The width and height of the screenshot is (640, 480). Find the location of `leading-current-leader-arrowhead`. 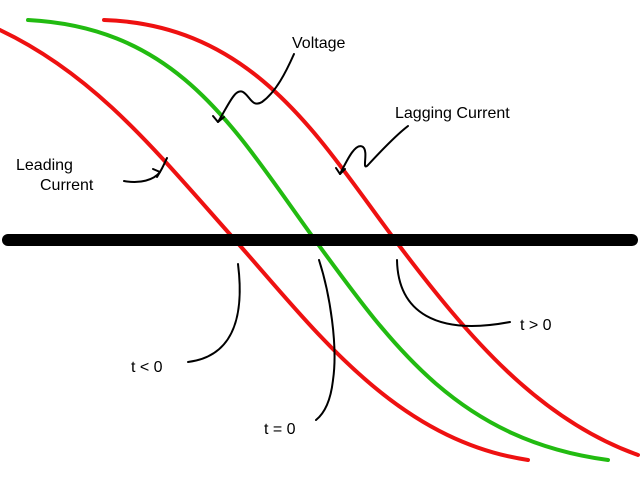

leading-current-leader-arrowhead is located at coordinates (156, 173).